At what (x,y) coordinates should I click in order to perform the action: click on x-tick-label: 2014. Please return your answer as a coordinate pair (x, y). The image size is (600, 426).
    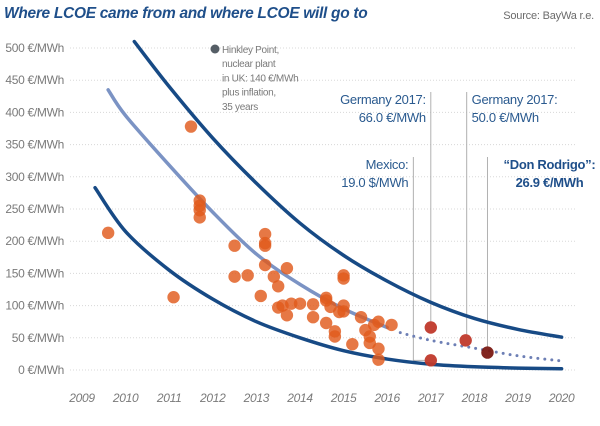
    Looking at the image, I should click on (299, 398).